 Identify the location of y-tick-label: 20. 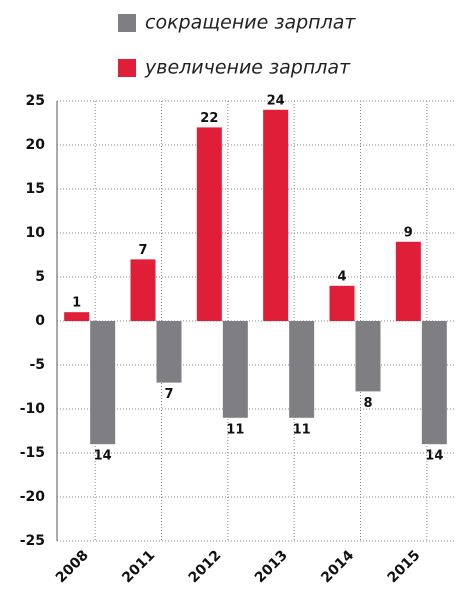
(36, 145).